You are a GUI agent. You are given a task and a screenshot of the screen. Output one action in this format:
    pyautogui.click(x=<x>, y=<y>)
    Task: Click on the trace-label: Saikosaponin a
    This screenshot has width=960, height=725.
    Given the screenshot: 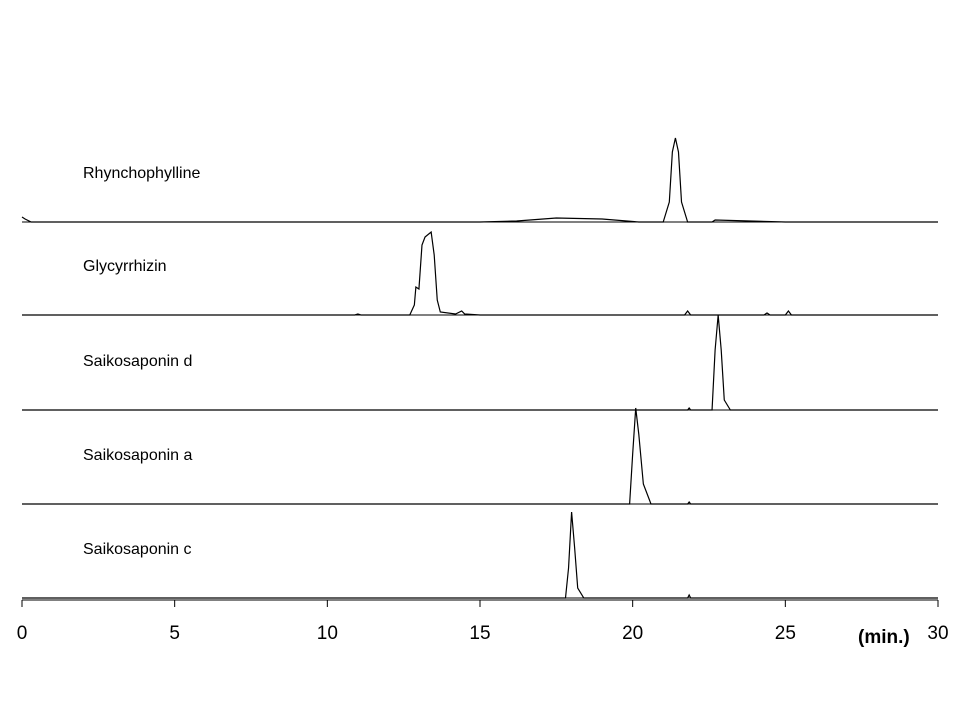 What is the action you would take?
    pyautogui.click(x=138, y=455)
    